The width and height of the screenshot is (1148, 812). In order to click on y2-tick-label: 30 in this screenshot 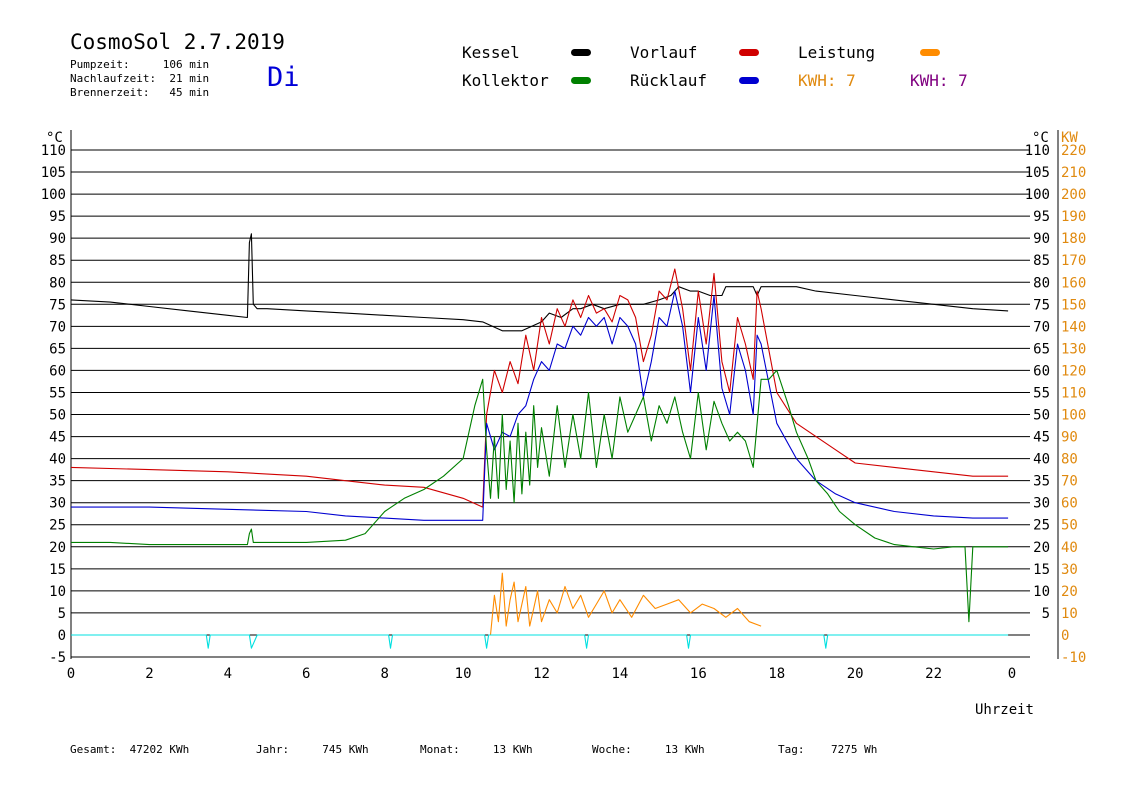, I will do `click(1069, 570)`.